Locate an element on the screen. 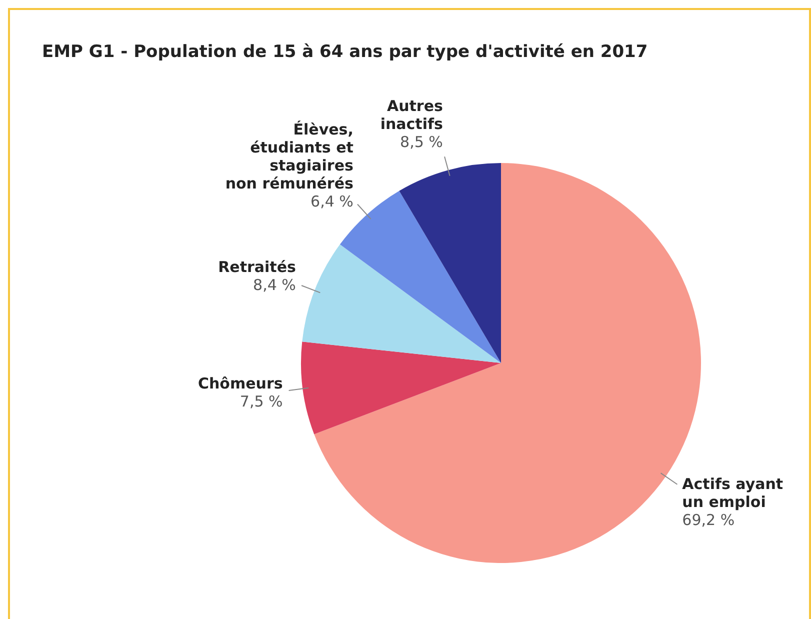 This screenshot has width=811, height=619. data-label: 69,2 % is located at coordinates (708, 520).